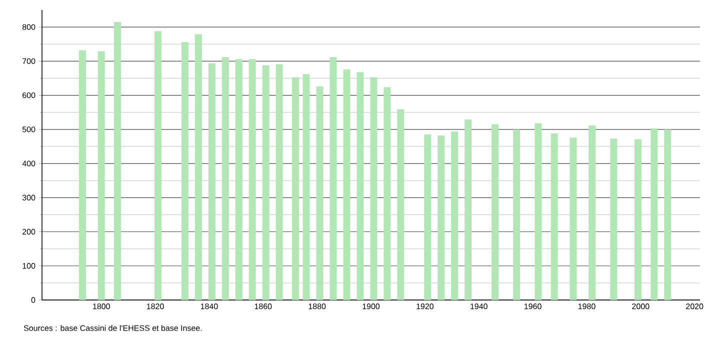 Image resolution: width=710 pixels, height=340 pixels. What do you see at coordinates (587, 307) in the screenshot?
I see `x-tick-label: 1980` at bounding box center [587, 307].